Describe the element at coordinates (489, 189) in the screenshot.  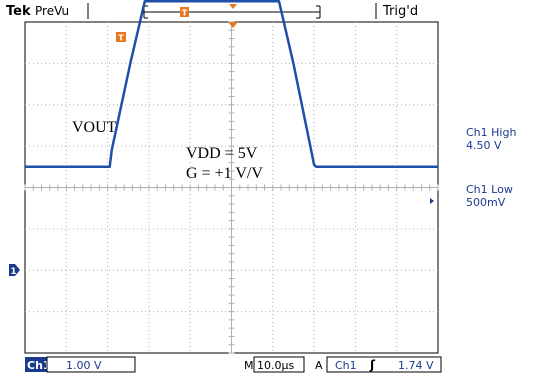
I see `ch1-low-label: Ch1 Low` at that location.